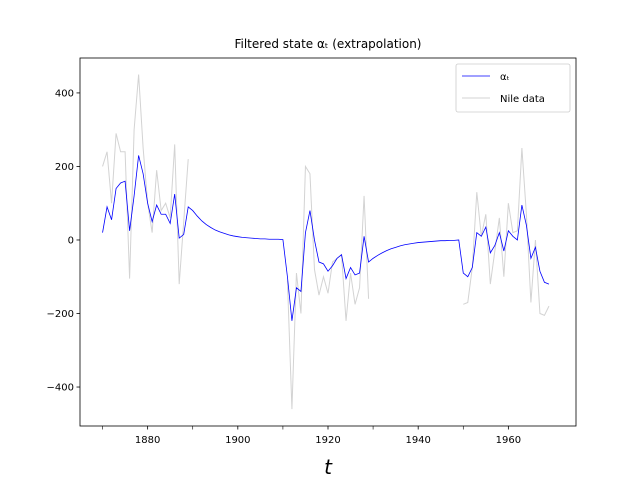 The image size is (640, 484). What do you see at coordinates (147, 440) in the screenshot?
I see `x-tick-label: 1880` at bounding box center [147, 440].